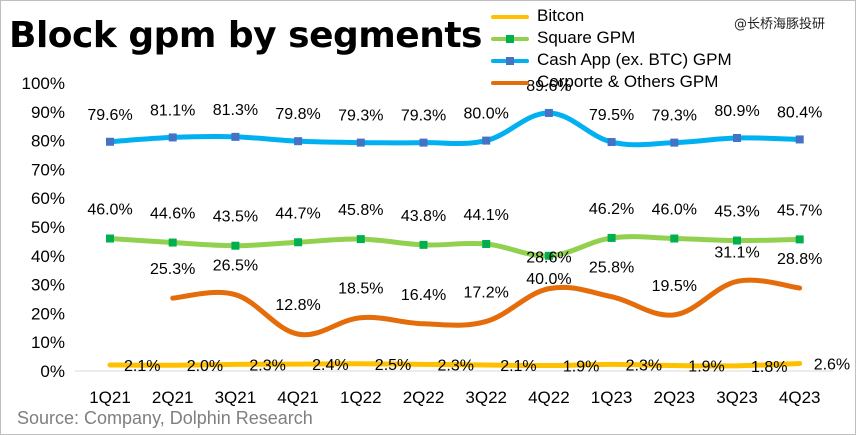  What do you see at coordinates (172, 110) in the screenshot?
I see `data-label-cash-app-gpm: 81.1%` at bounding box center [172, 110].